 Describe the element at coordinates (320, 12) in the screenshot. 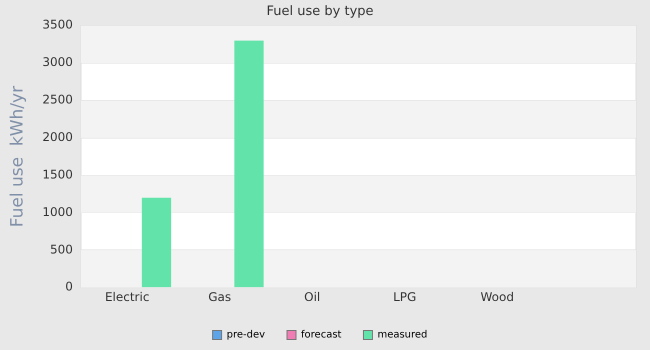

I see `chart-title: Fuel use by type` at that location.